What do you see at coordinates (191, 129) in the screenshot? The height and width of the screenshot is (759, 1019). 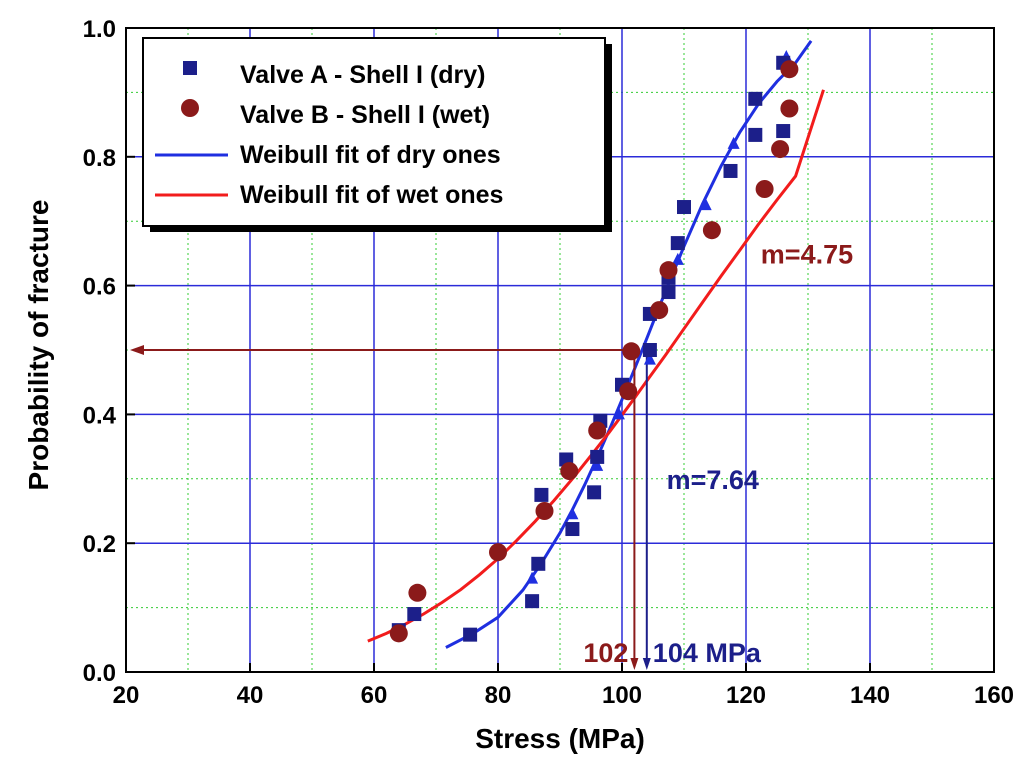 I see `legend-swatches` at bounding box center [191, 129].